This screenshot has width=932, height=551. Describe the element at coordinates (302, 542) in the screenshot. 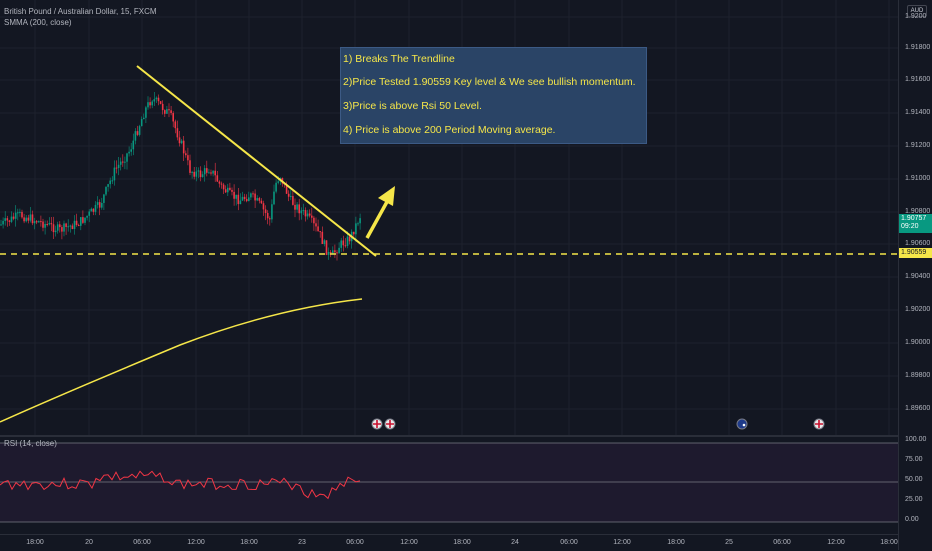

I see `time-label: 23` at that location.